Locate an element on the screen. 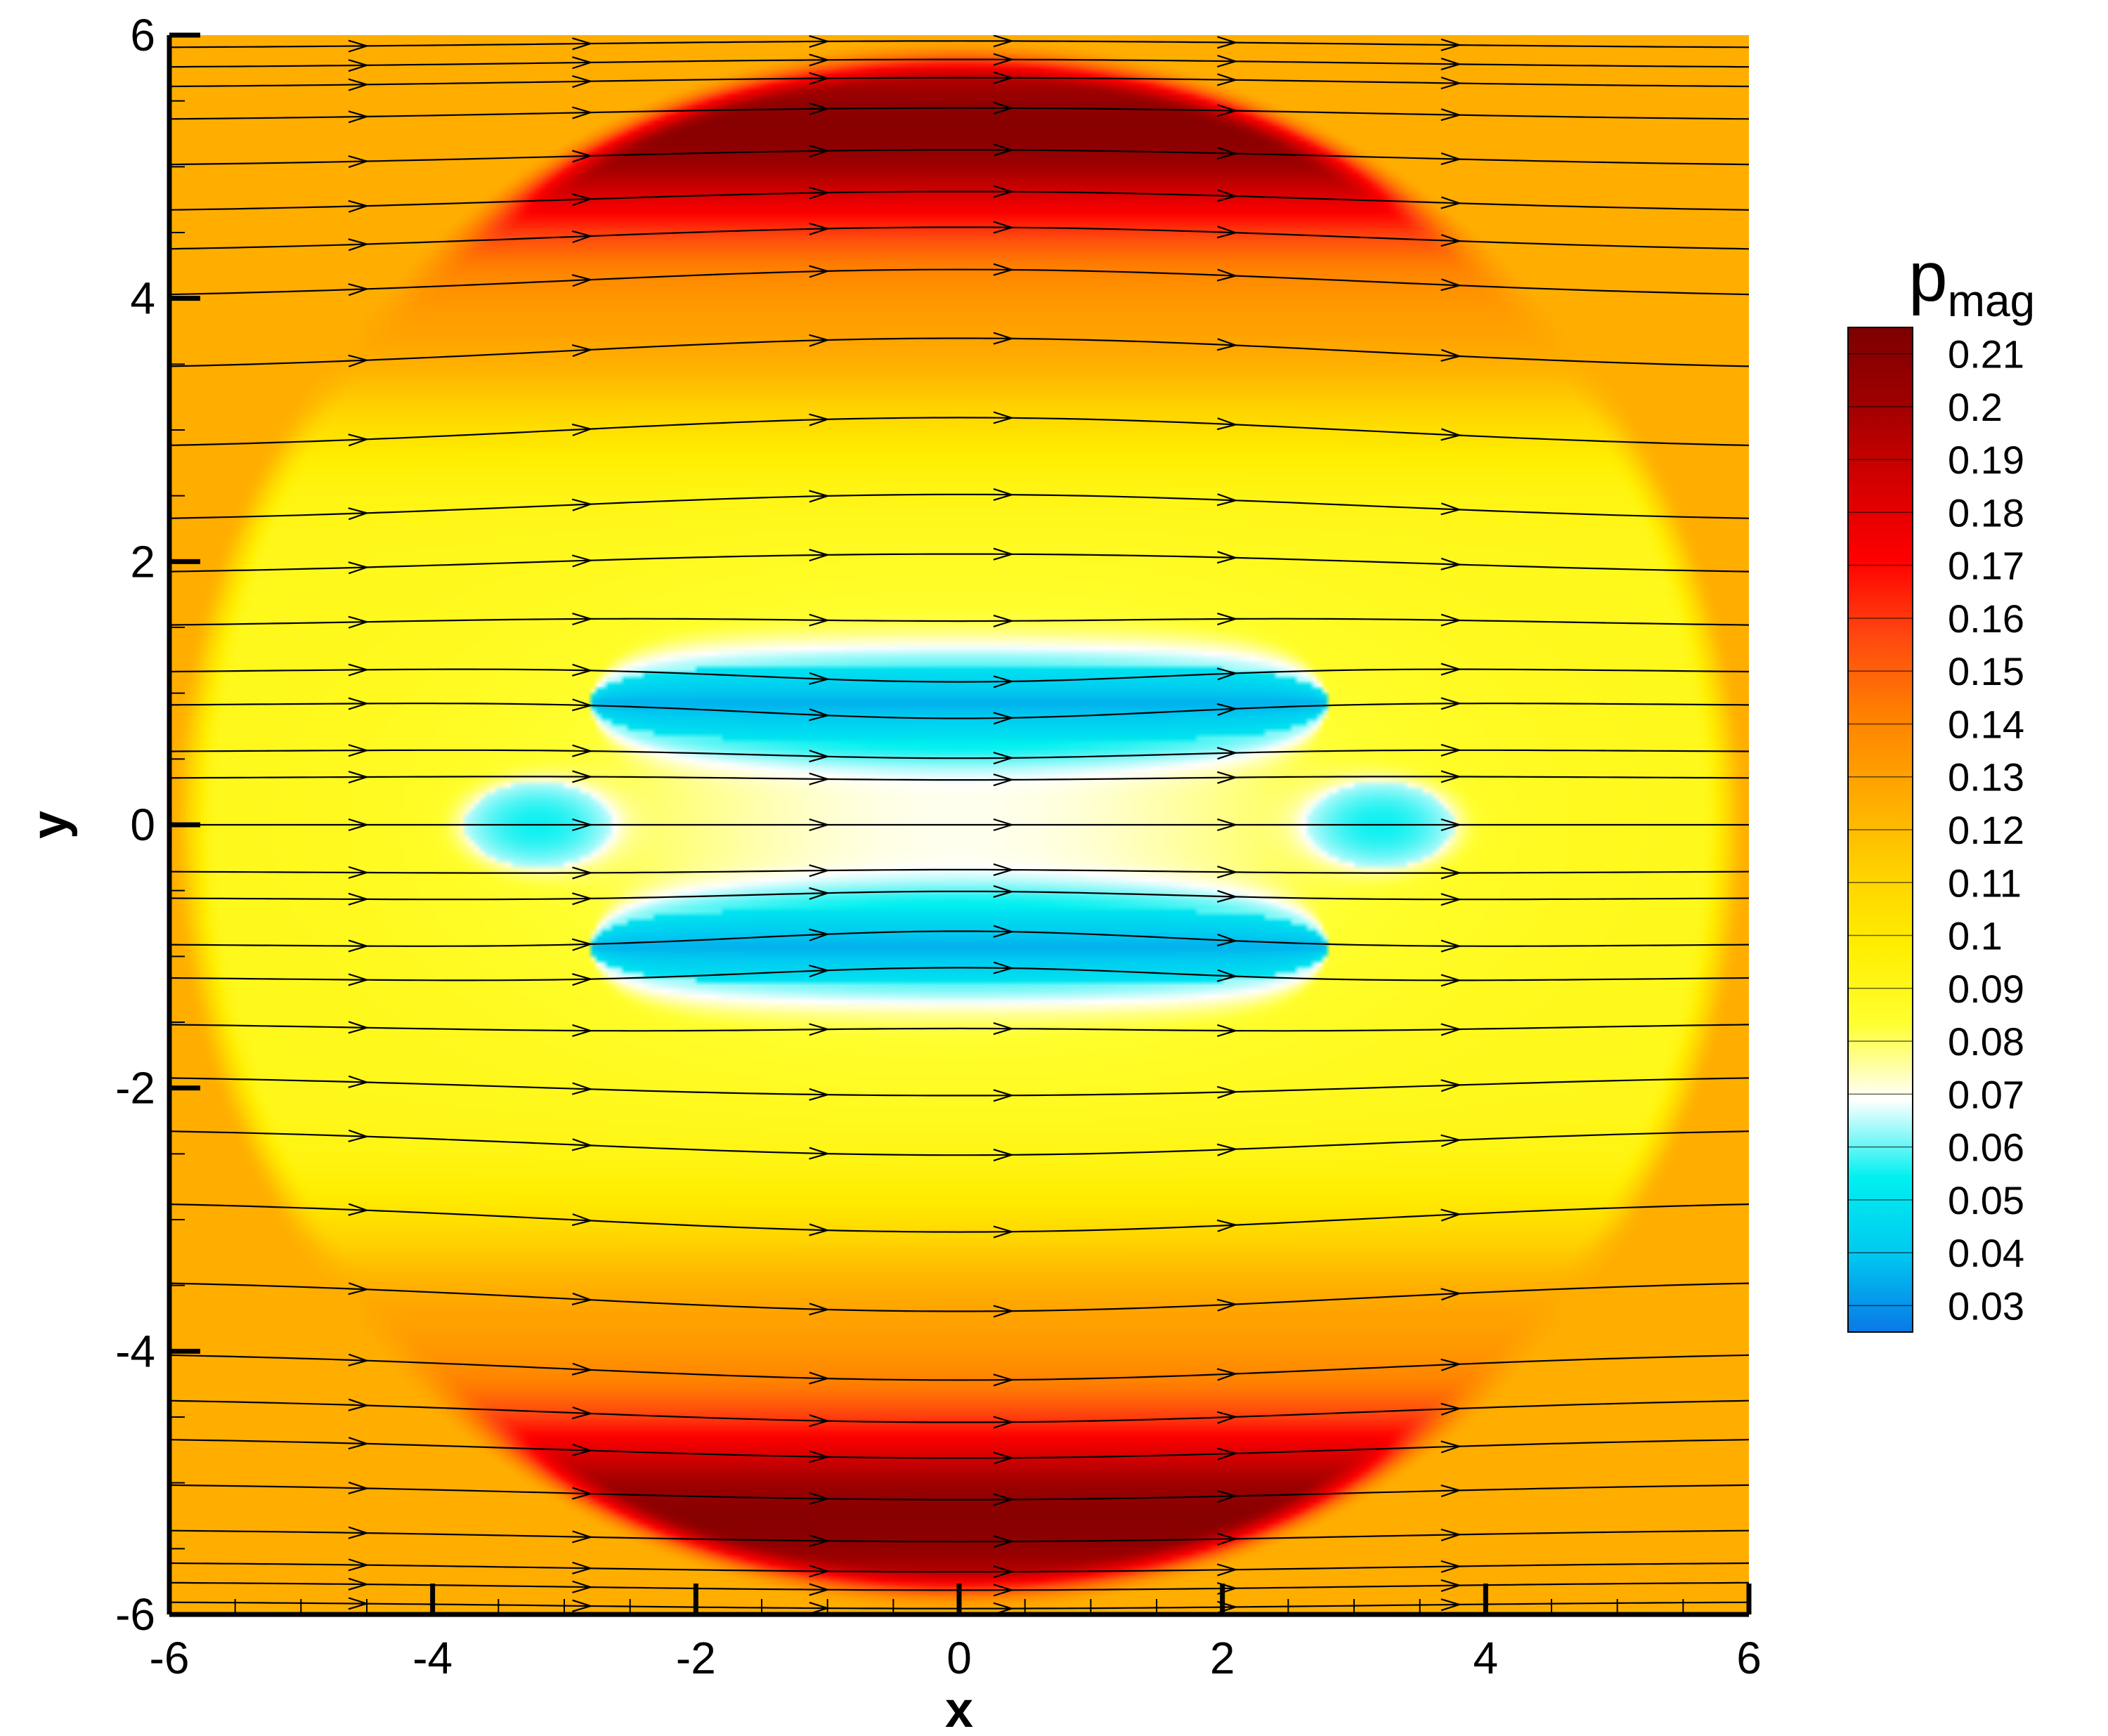  y-tick-label: -6 is located at coordinates (135, 1614).